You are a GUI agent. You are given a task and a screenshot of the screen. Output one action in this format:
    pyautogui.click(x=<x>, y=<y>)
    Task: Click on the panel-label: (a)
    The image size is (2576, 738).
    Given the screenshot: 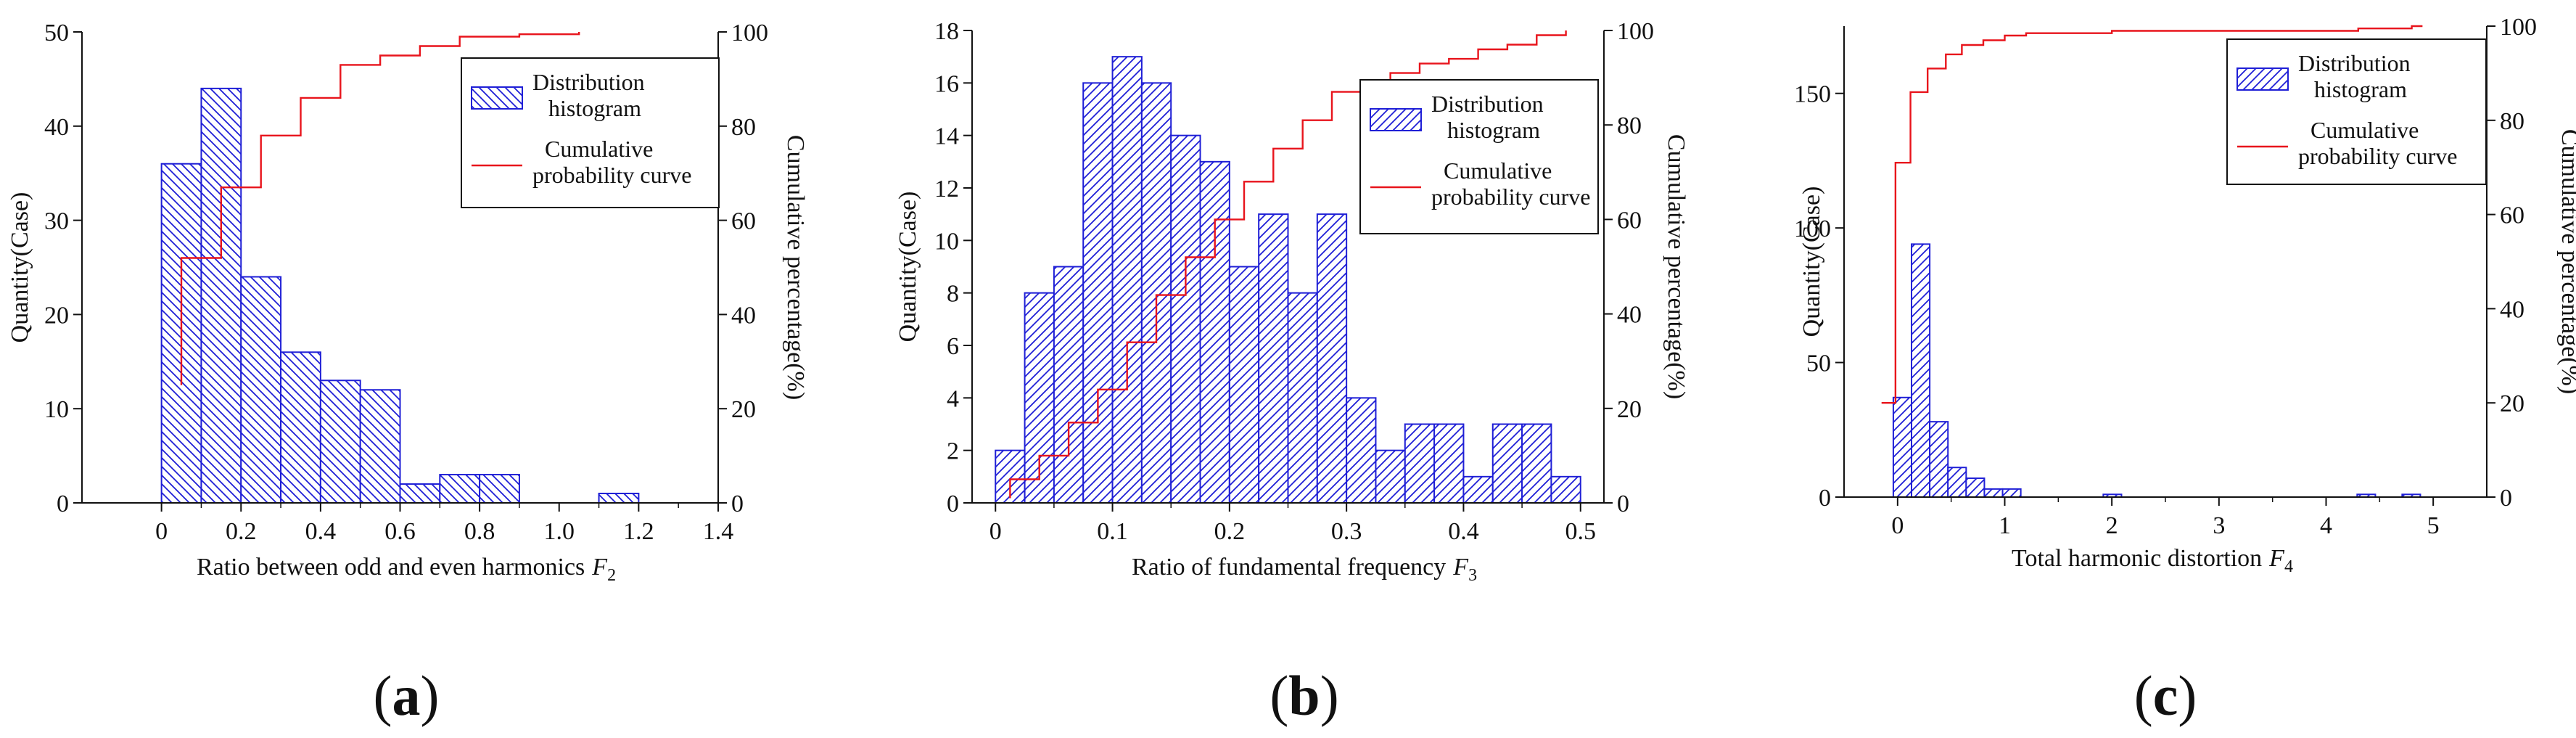 What is the action you would take?
    pyautogui.click(x=407, y=695)
    